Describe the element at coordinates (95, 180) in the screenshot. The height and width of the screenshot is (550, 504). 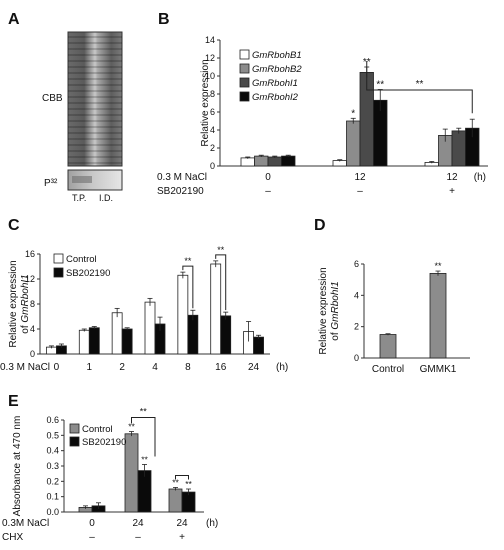
I see `p32-blot-image` at that location.